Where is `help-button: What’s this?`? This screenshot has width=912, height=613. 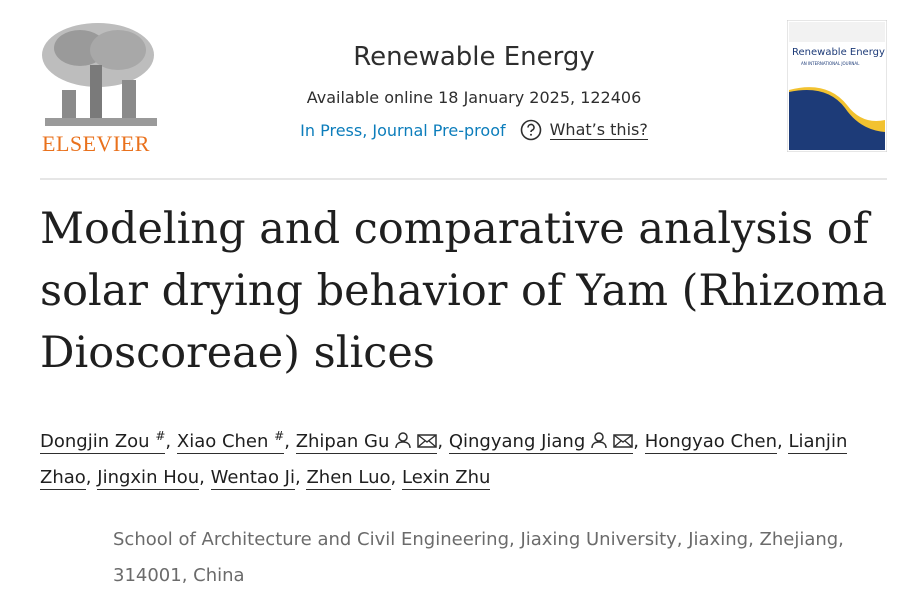 help-button: What’s this? is located at coordinates (584, 130).